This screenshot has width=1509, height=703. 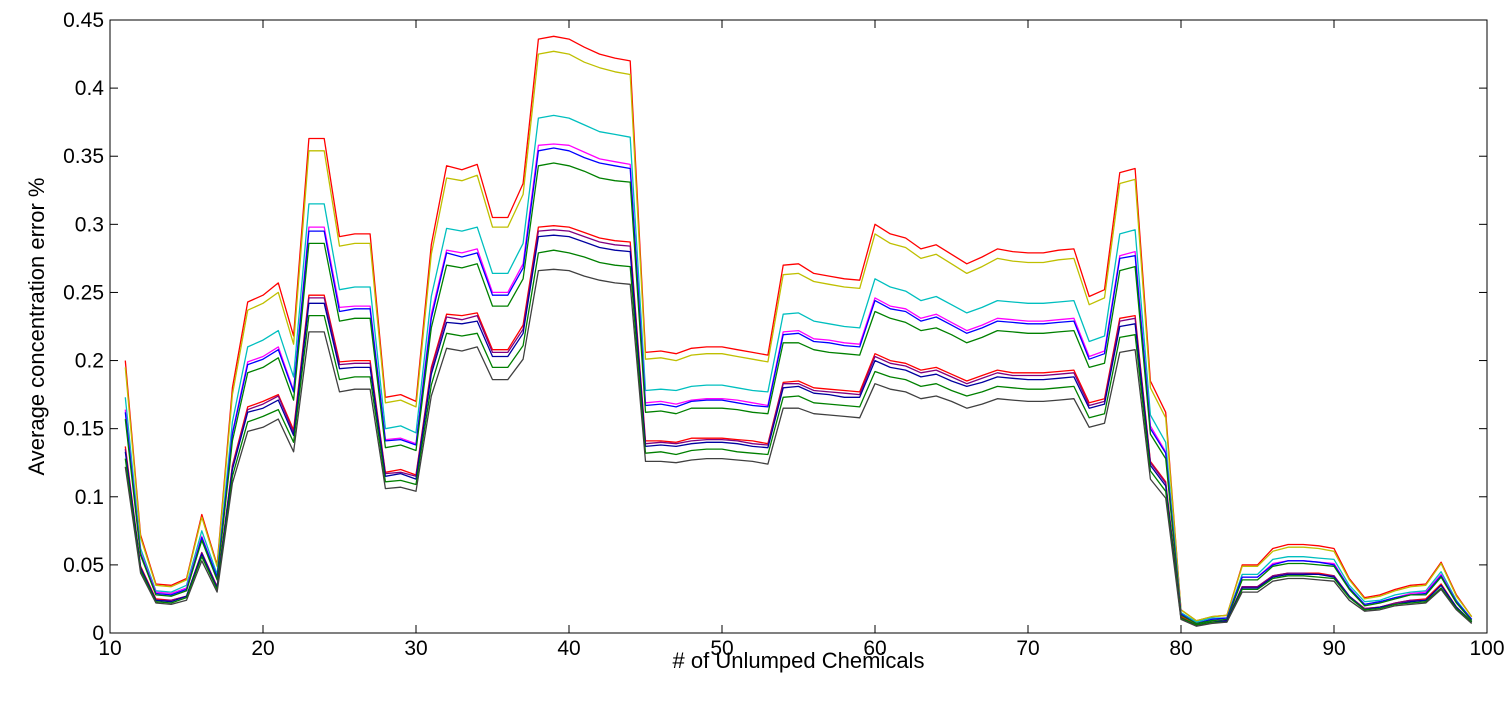 What do you see at coordinates (874, 648) in the screenshot?
I see `x-tick-label: 60` at bounding box center [874, 648].